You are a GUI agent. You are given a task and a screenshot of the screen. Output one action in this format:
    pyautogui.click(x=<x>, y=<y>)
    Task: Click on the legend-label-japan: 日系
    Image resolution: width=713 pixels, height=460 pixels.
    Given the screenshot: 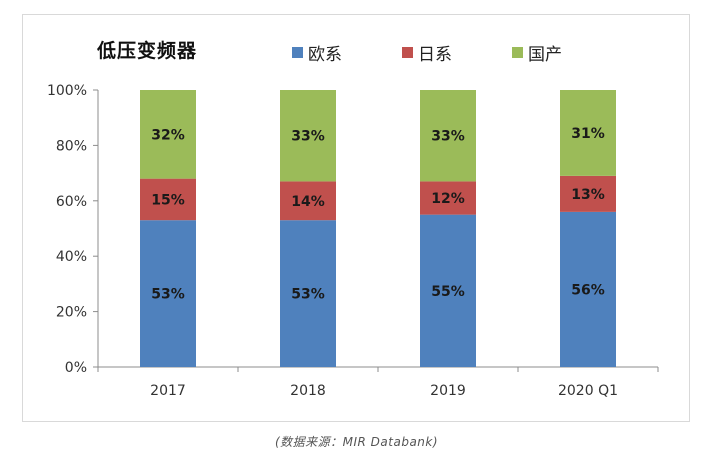 What is the action you would take?
    pyautogui.click(x=435, y=55)
    